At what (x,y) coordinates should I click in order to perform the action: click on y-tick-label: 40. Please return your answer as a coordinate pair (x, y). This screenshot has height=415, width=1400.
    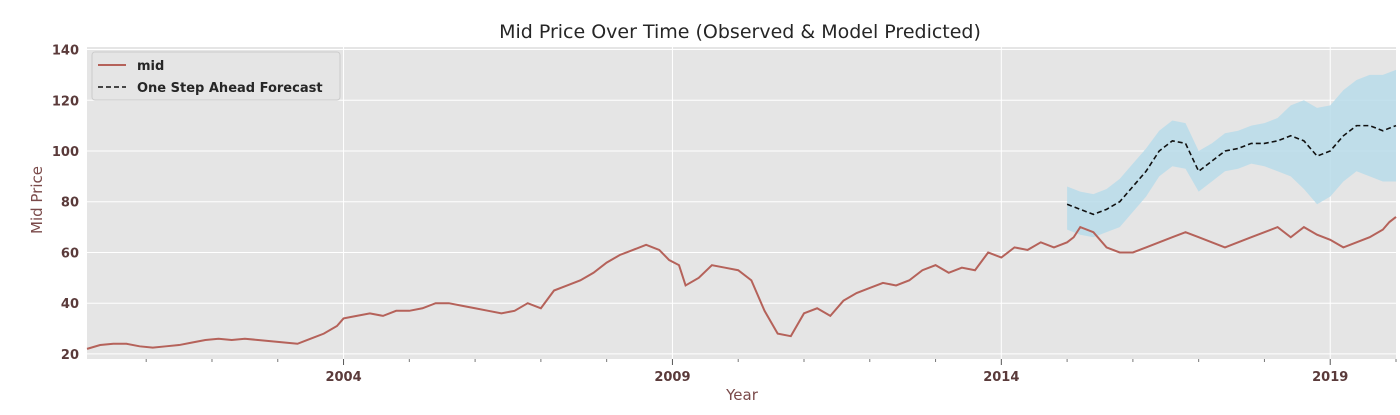
    Looking at the image, I should click on (70, 304).